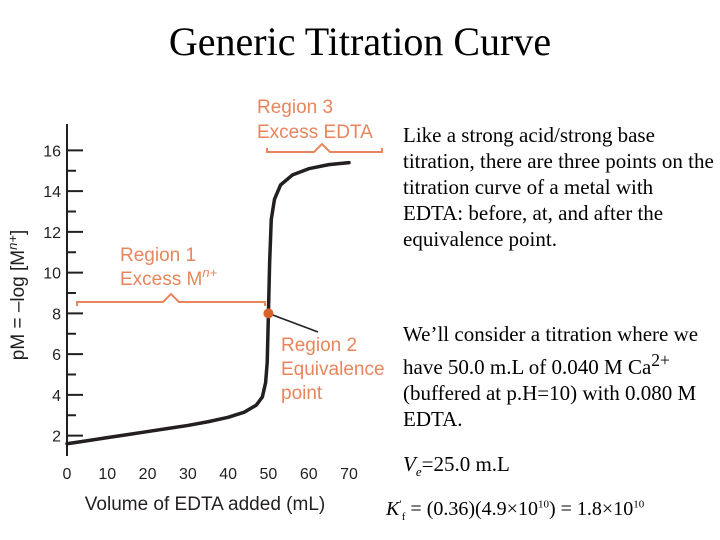 Image resolution: width=720 pixels, height=540 pixels. I want to click on y-tick-label: 6, so click(56, 355).